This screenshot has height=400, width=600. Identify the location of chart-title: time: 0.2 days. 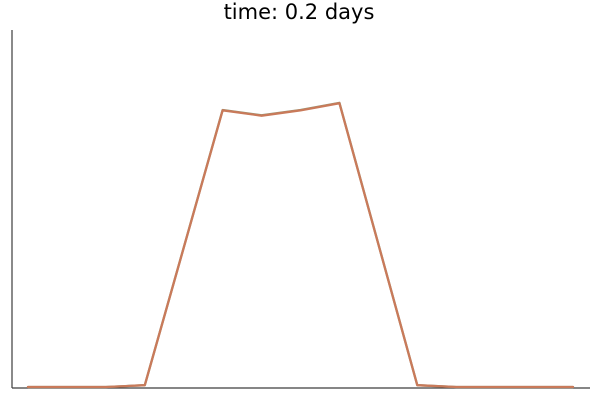
(299, 12).